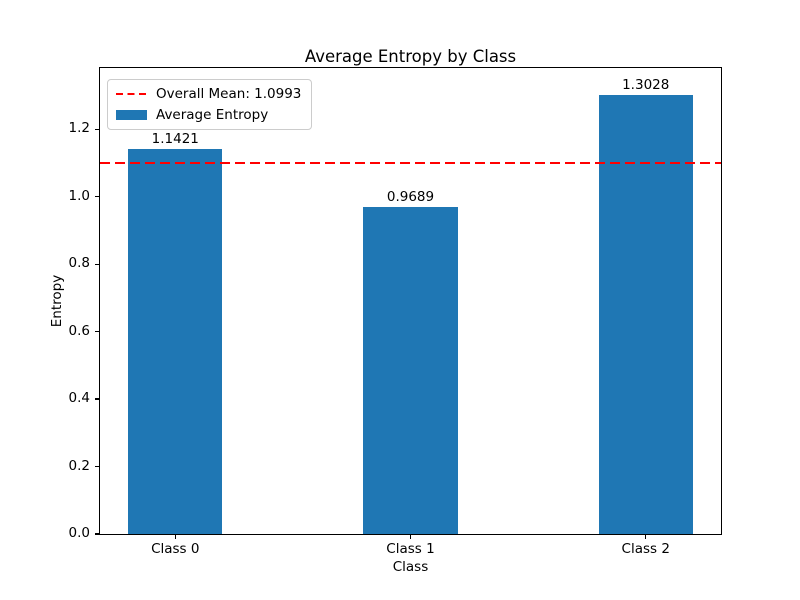 The image size is (800, 600). I want to click on bar-value-label: 1.1421, so click(175, 138).